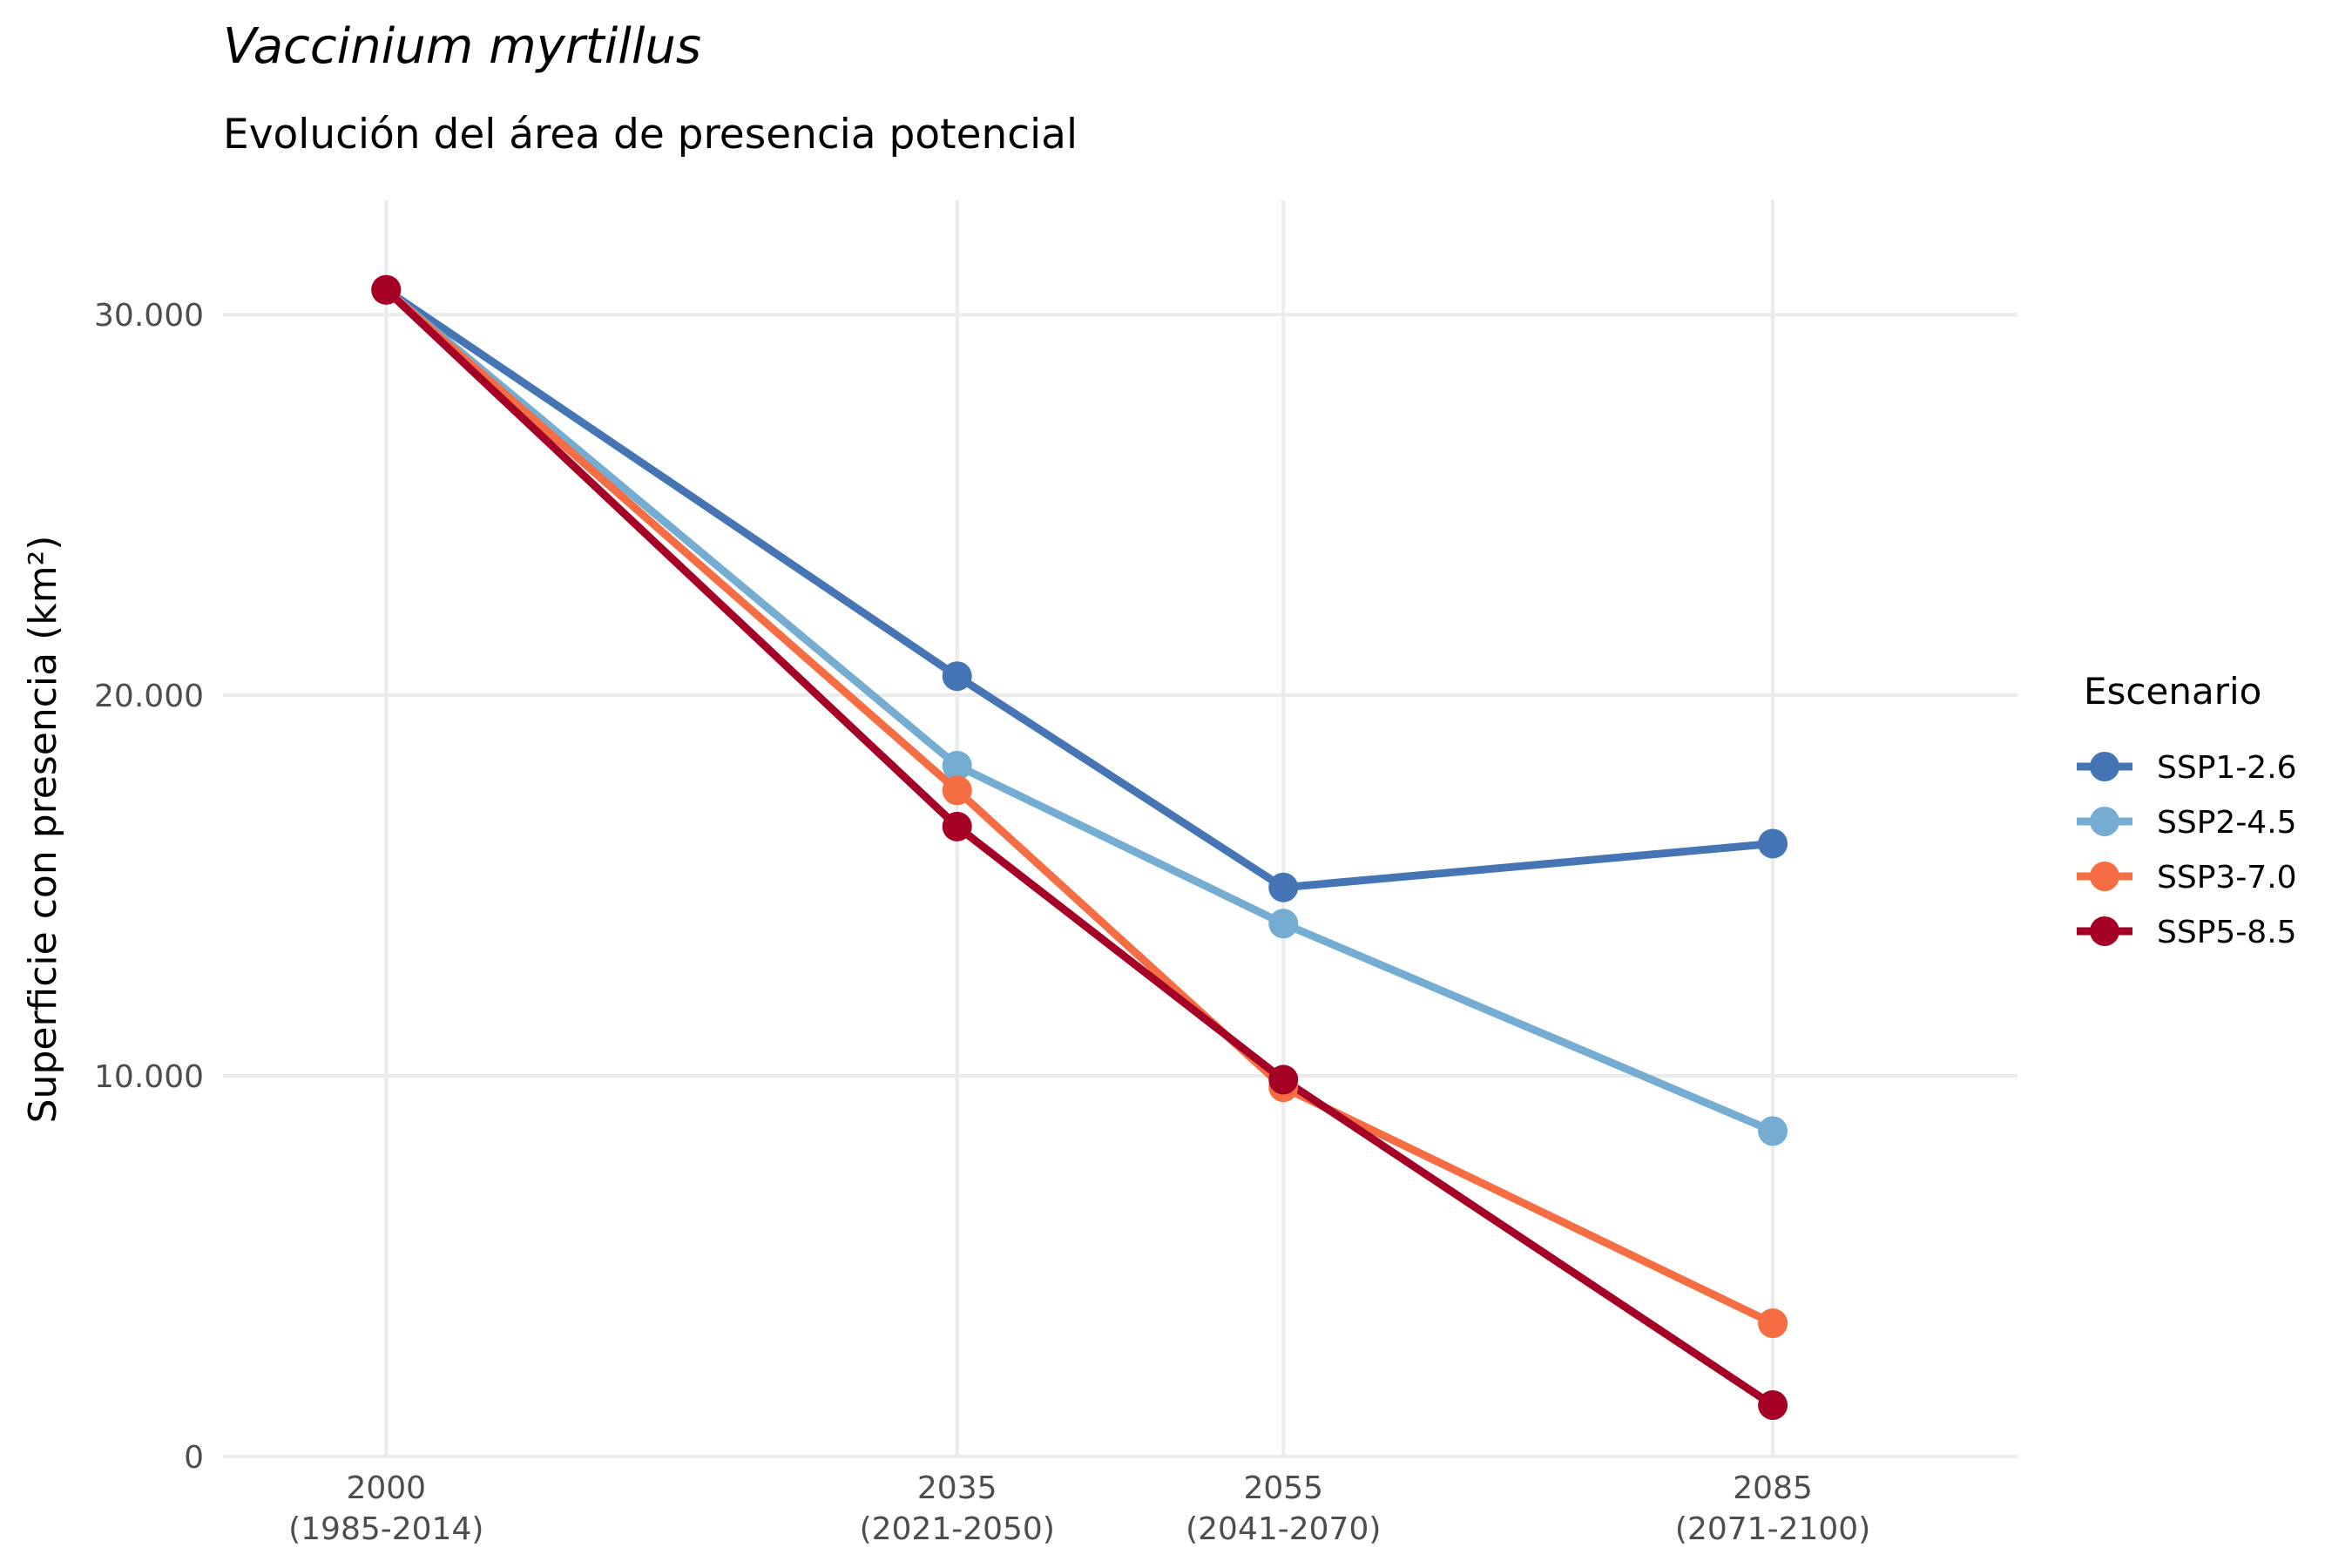 Image resolution: width=2352 pixels, height=1568 pixels. I want to click on legend-item-SSP1-2.6: SSP1-2.6, so click(2187, 768).